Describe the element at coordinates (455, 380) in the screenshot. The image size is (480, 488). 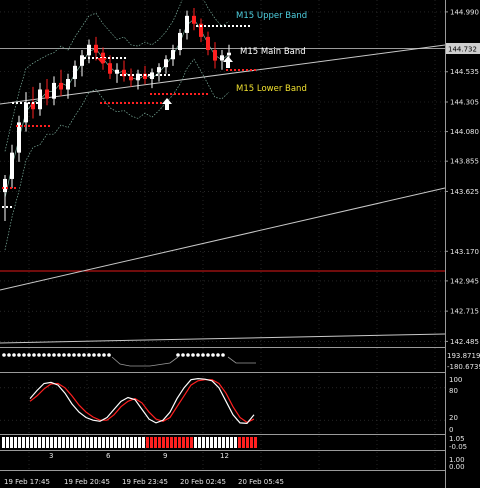
I see `stoch-axis-100: 100` at that location.